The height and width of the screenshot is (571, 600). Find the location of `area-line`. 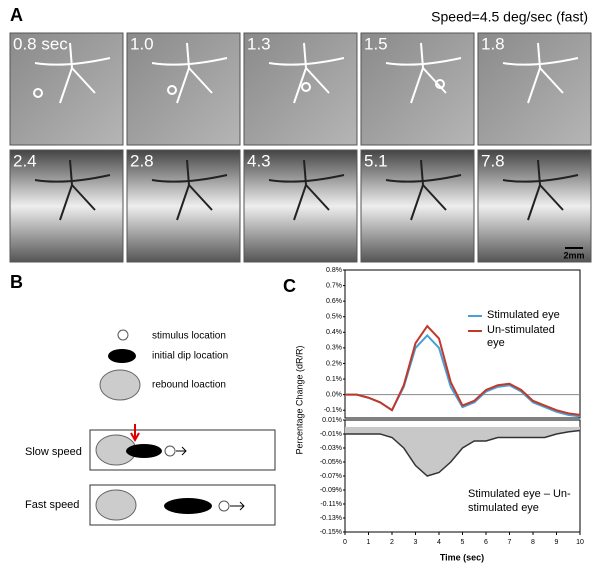

area-line is located at coordinates (463, 453).